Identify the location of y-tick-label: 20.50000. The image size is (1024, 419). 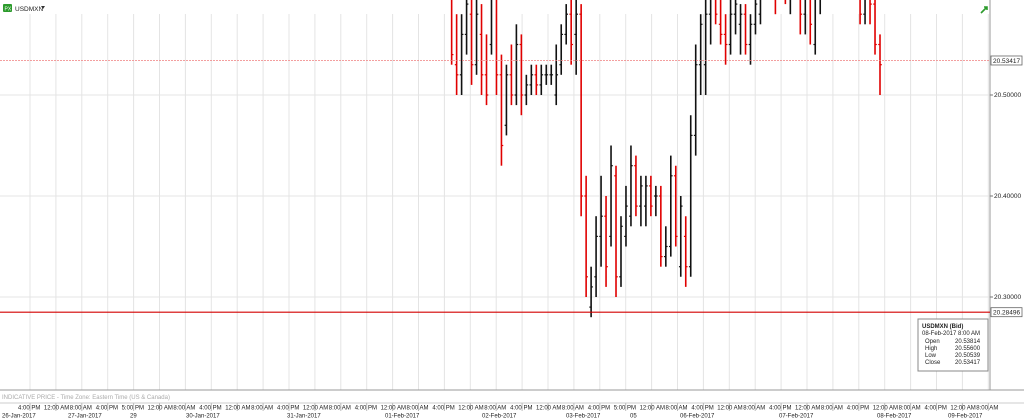
(1007, 95).